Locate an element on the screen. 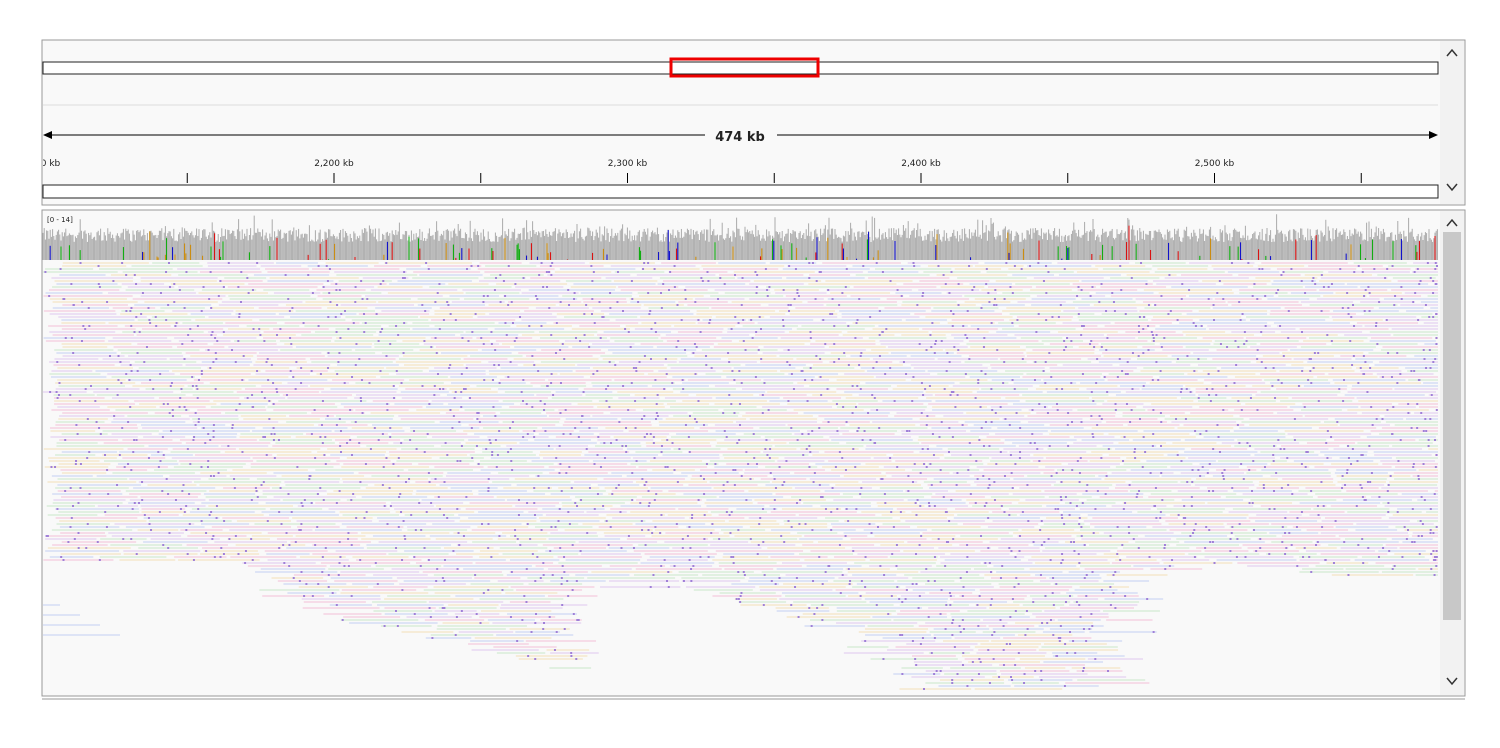  ruler-ticks: 2,100 kb 2,200 kb 2,300 kb 2,400 kb 2,500 kb is located at coordinates (702, 171).